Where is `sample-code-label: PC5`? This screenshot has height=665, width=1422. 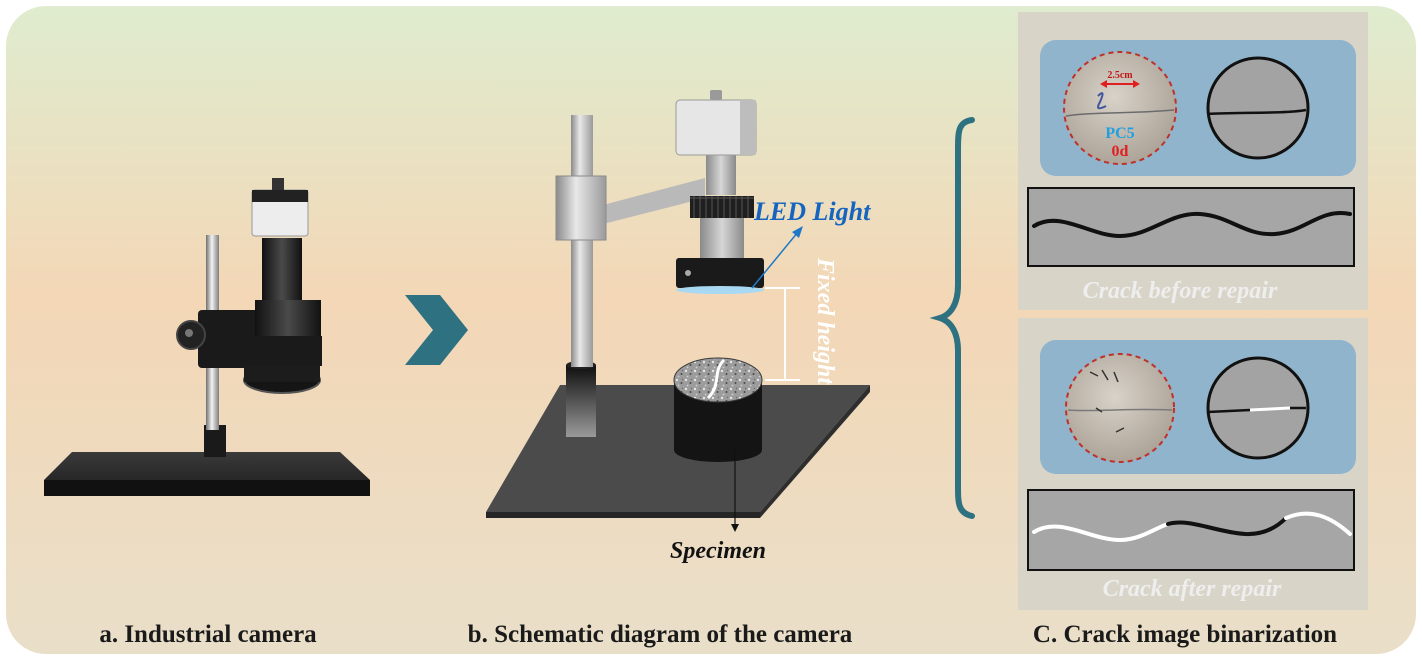
sample-code-label: PC5 is located at coordinates (1119, 133).